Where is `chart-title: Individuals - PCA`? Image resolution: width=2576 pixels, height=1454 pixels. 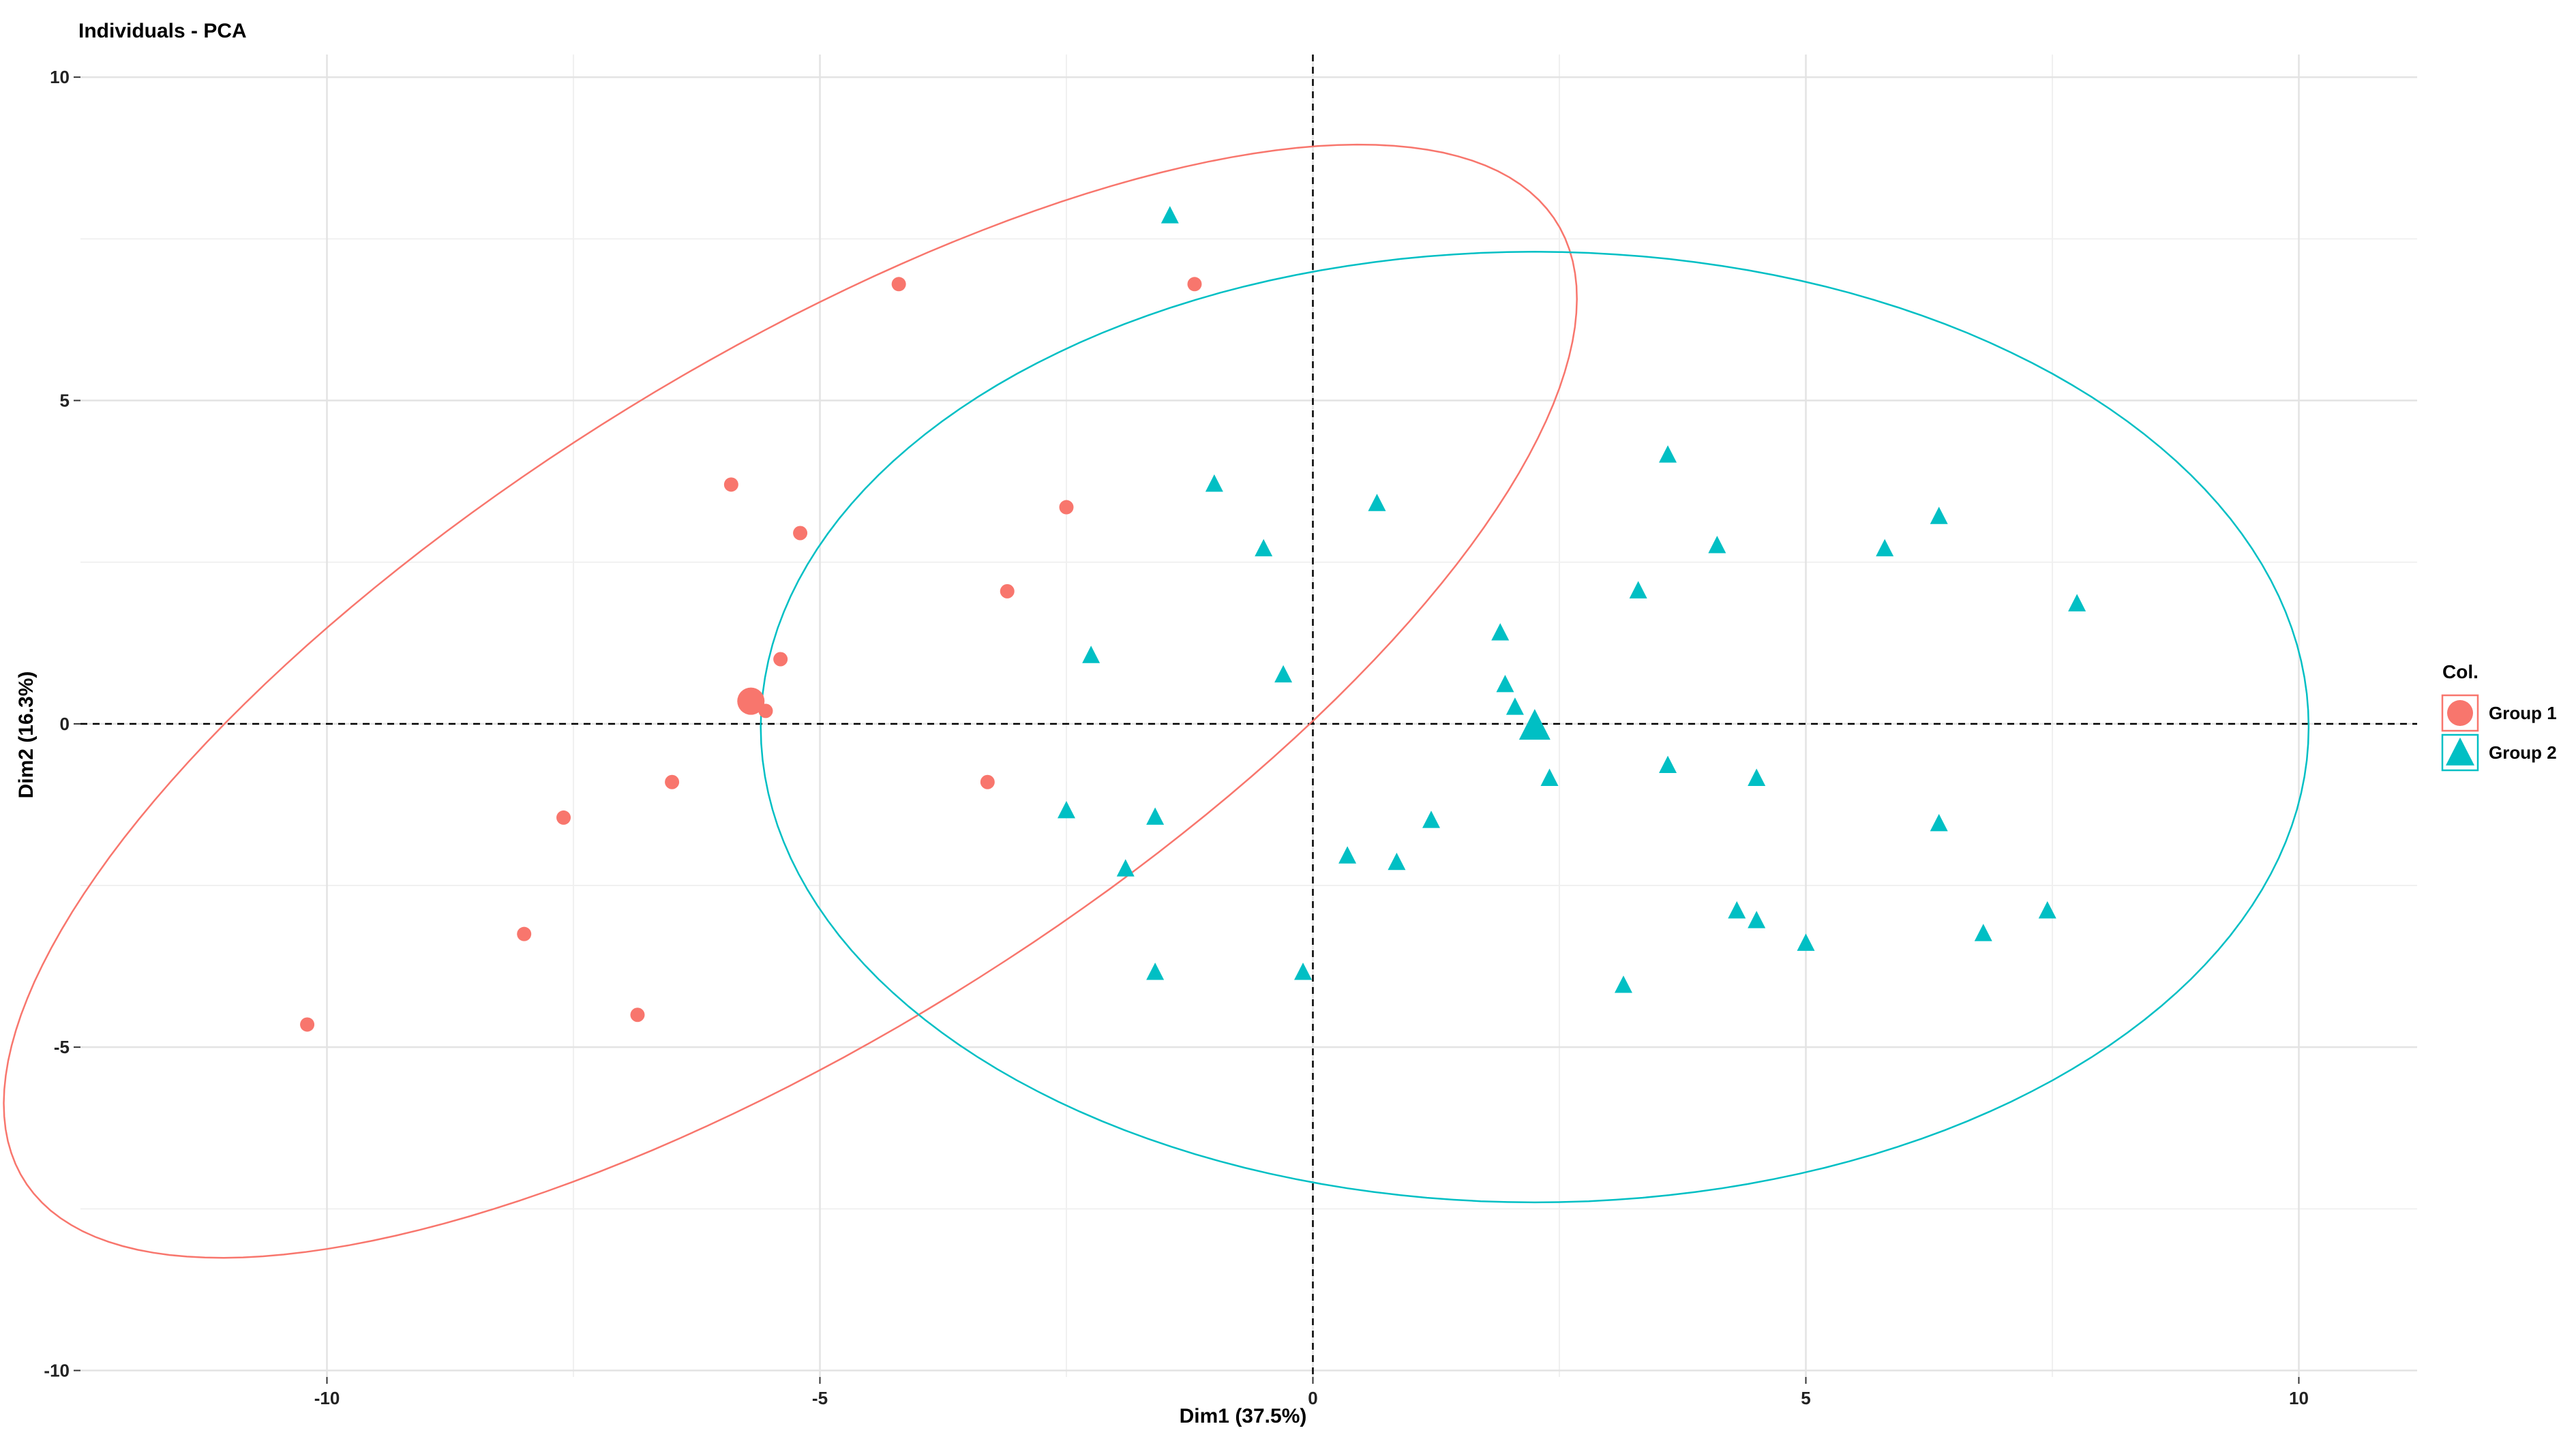 chart-title: Individuals - PCA is located at coordinates (162, 31).